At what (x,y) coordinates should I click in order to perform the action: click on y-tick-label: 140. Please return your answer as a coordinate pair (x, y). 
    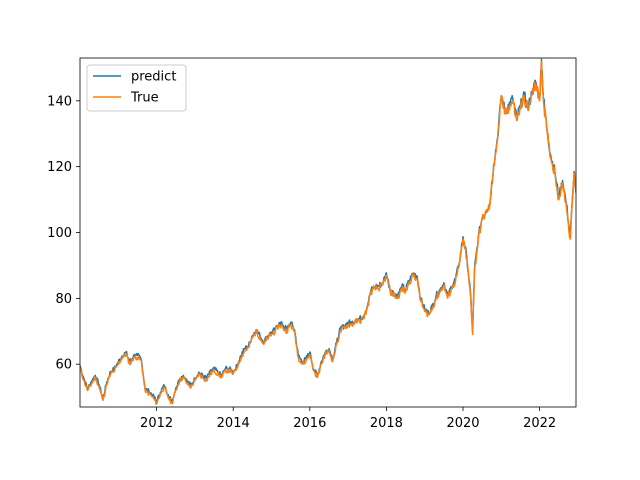
    Looking at the image, I should click on (59, 101).